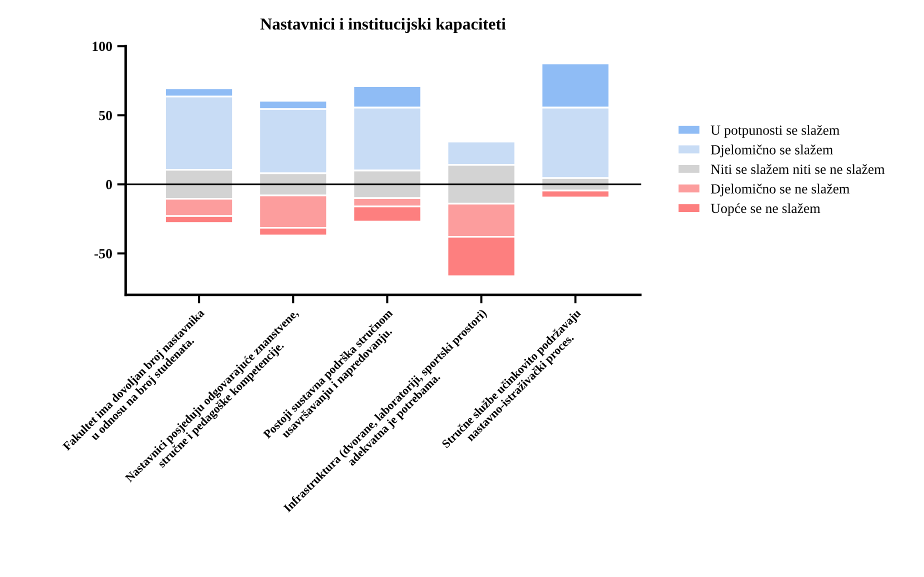  Describe the element at coordinates (797, 169) in the screenshot. I see `legend-label: Niti se slažem niti se ne slažem` at that location.